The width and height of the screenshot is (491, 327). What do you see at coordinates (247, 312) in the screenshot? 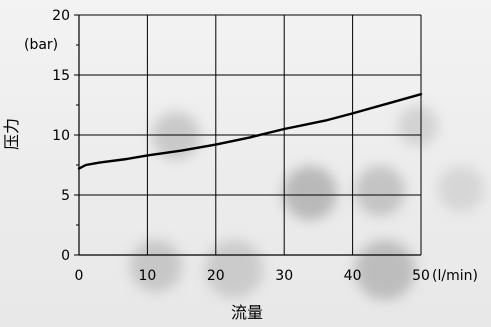
I see `x-axis-title: 流量` at bounding box center [247, 312].